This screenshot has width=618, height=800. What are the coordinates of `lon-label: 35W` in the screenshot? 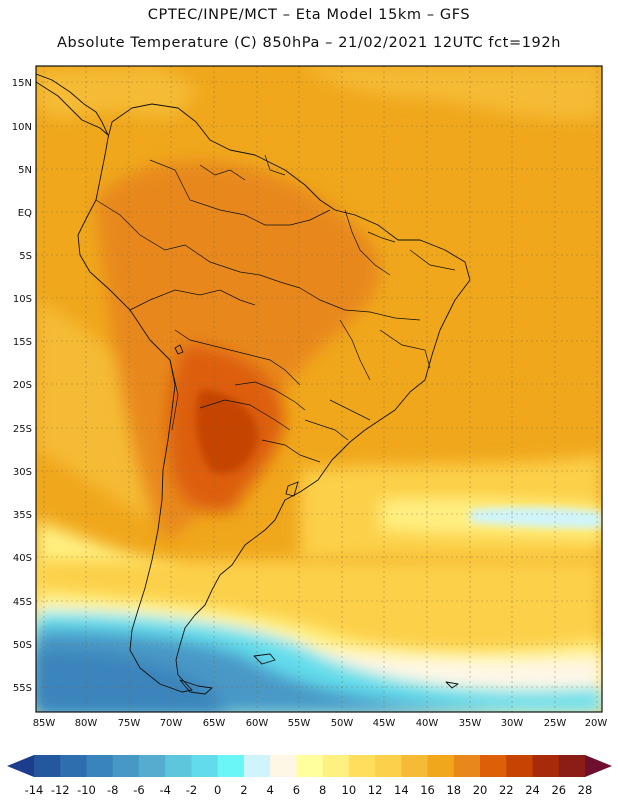 It's located at (470, 723).